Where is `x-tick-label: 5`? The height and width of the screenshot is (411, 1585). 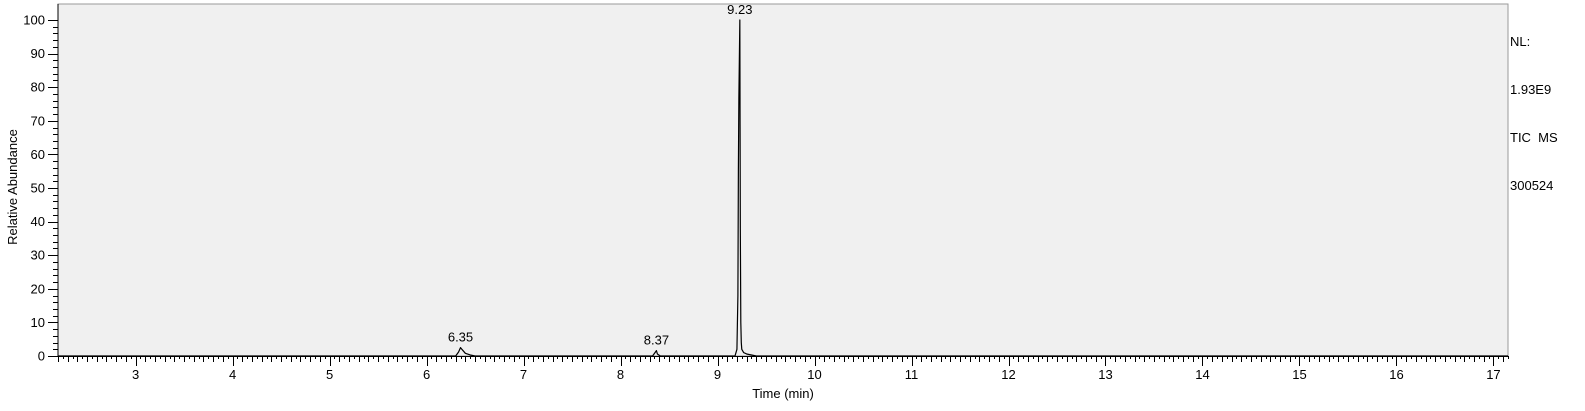
x-tick-label: 5 is located at coordinates (329, 374).